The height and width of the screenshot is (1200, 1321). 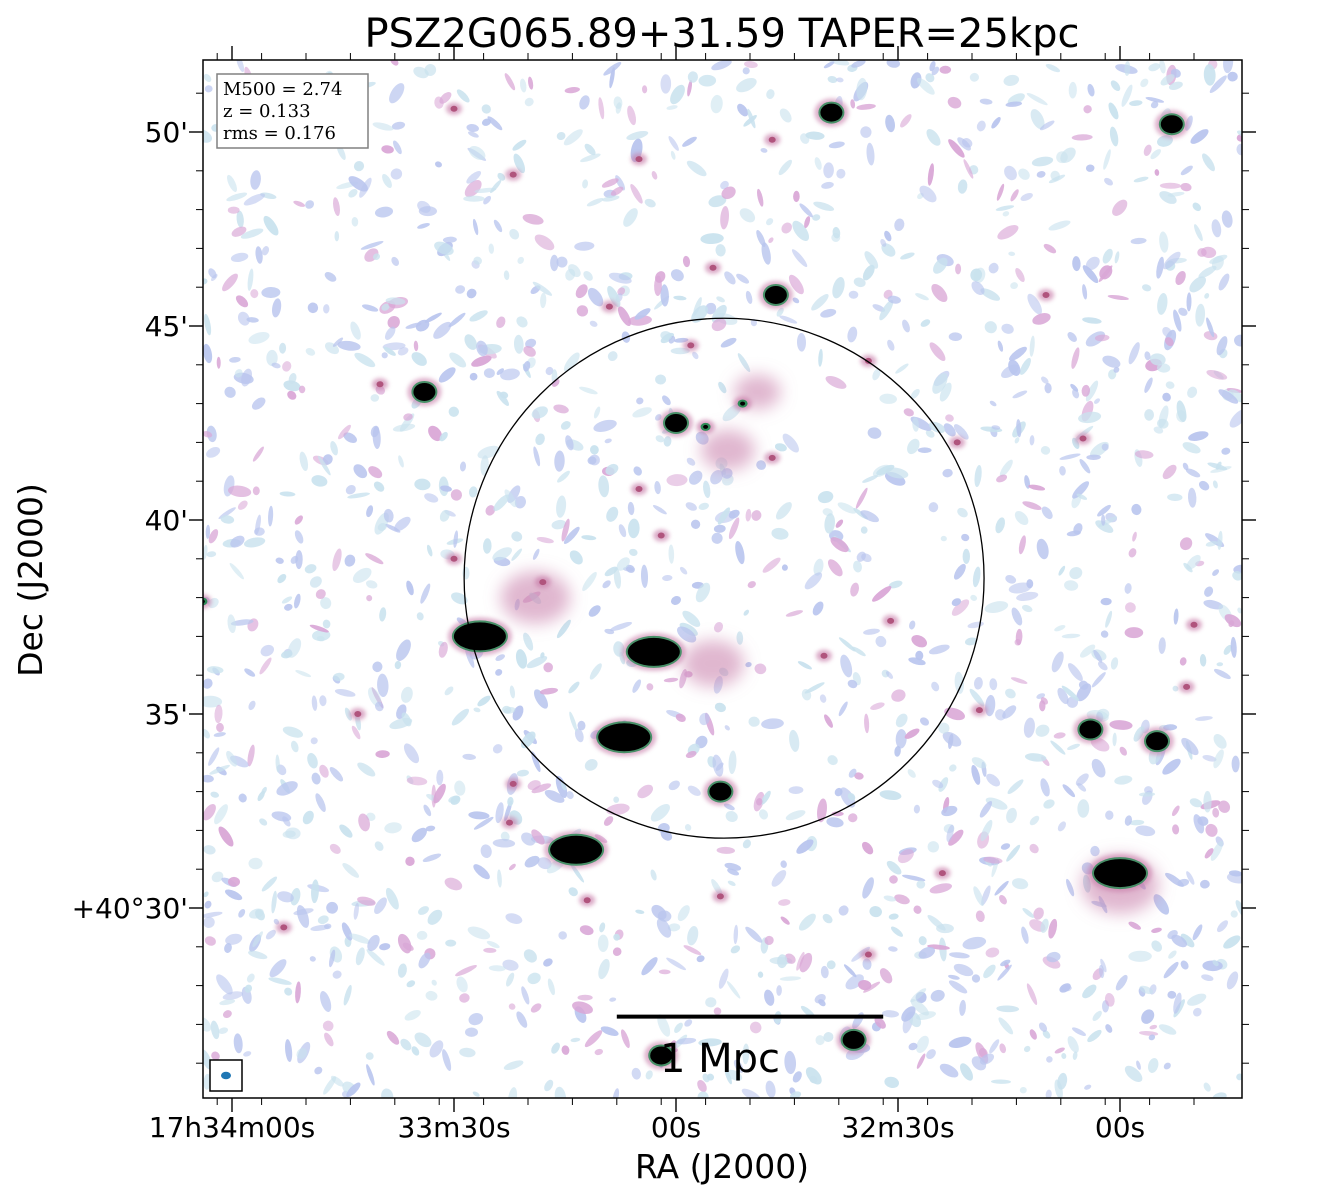 What do you see at coordinates (292, 111) in the screenshot?
I see `info-box: M500 = 2.74 z = 0.133 rms = 0.176` at bounding box center [292, 111].